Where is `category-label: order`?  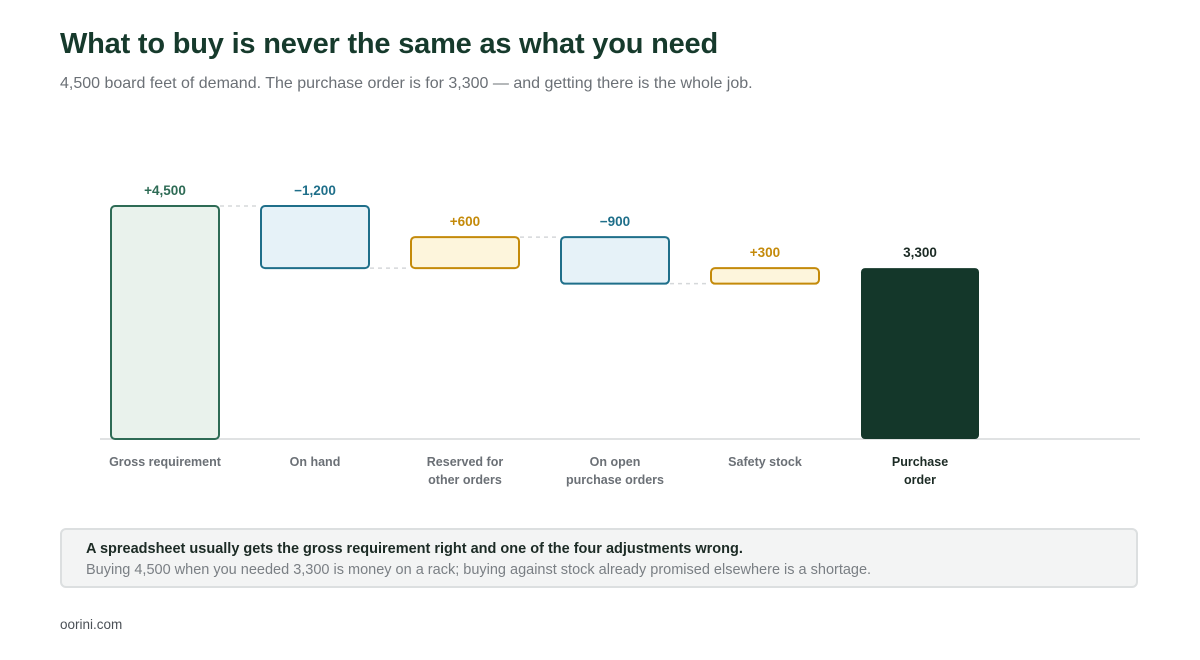 category-label: order is located at coordinates (920, 480).